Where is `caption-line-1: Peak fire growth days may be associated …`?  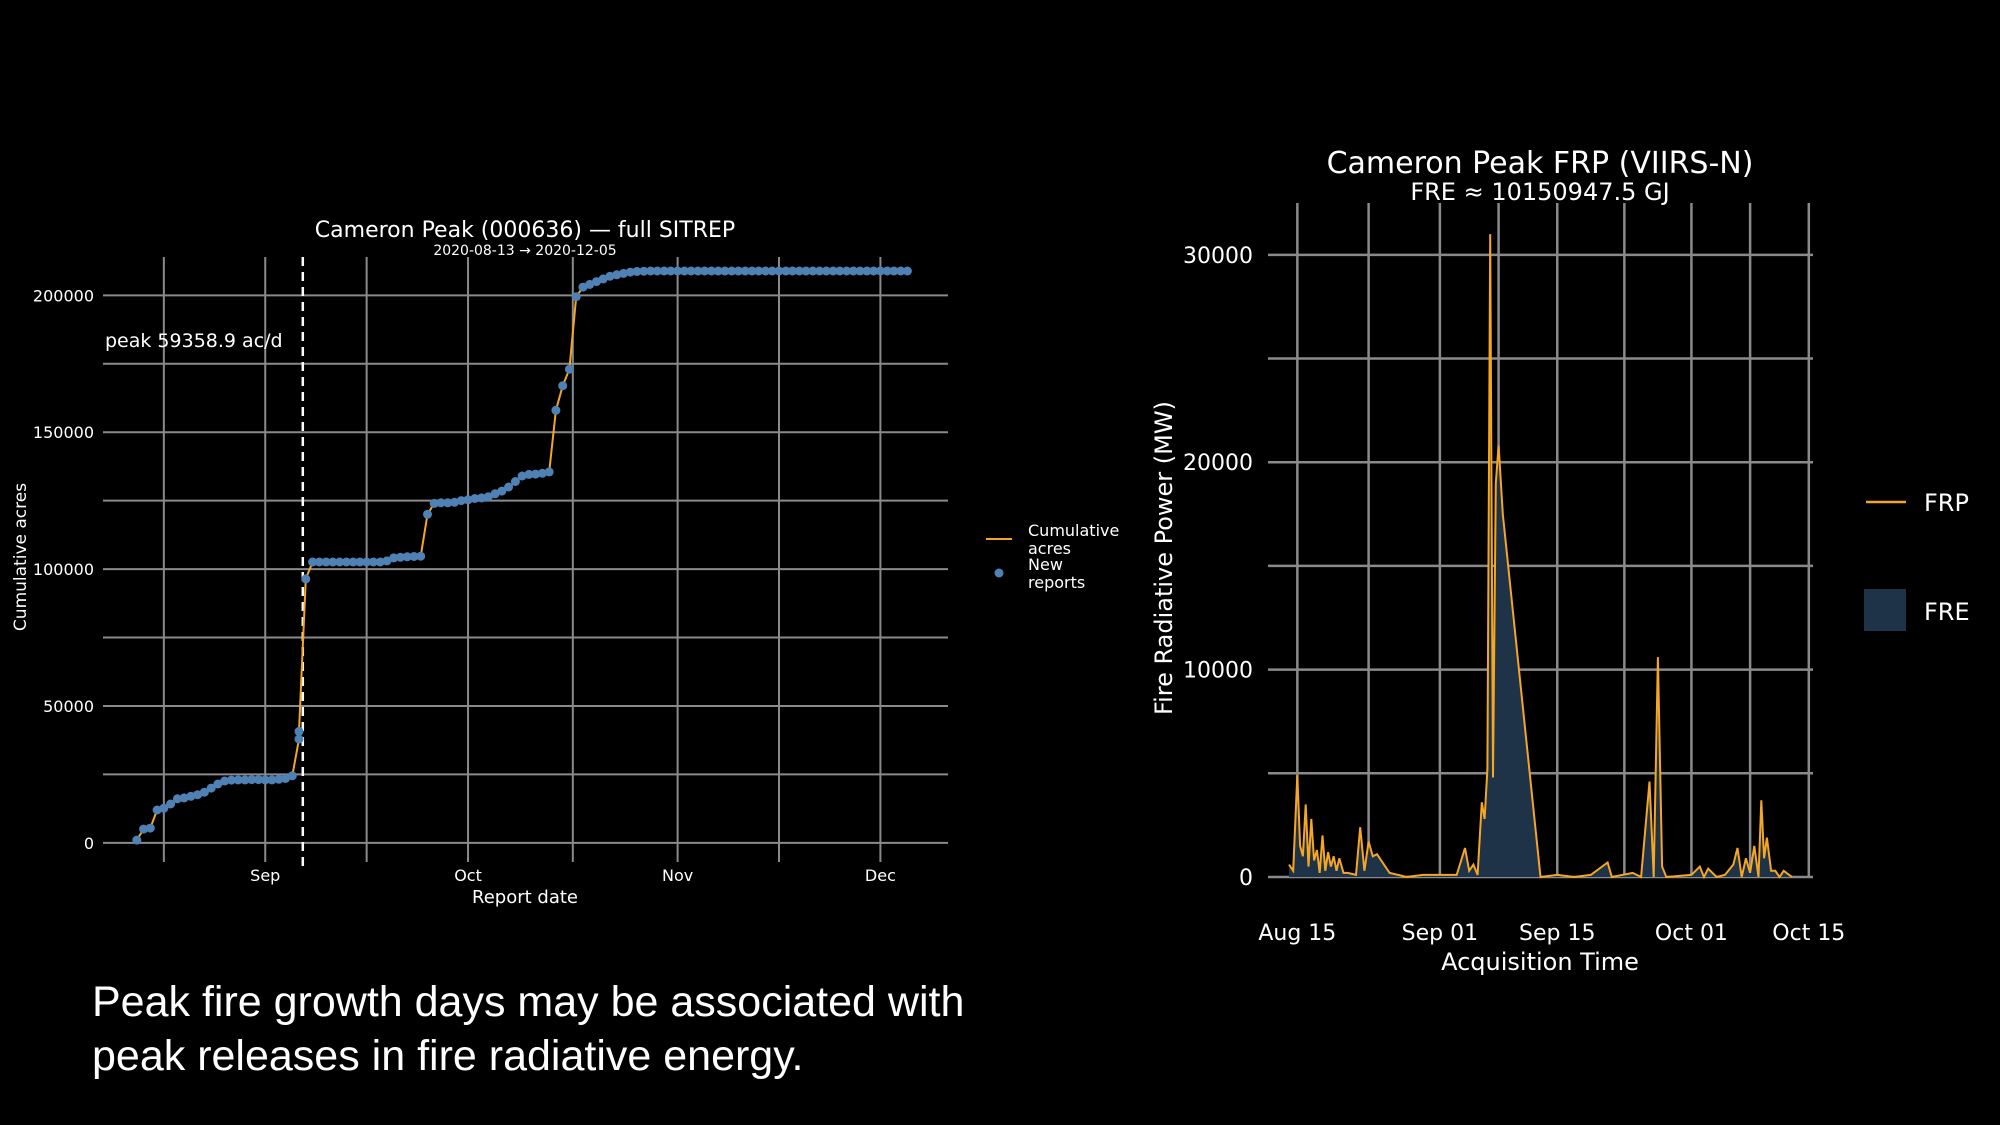 caption-line-1: Peak fire growth days may be associated … is located at coordinates (528, 1002).